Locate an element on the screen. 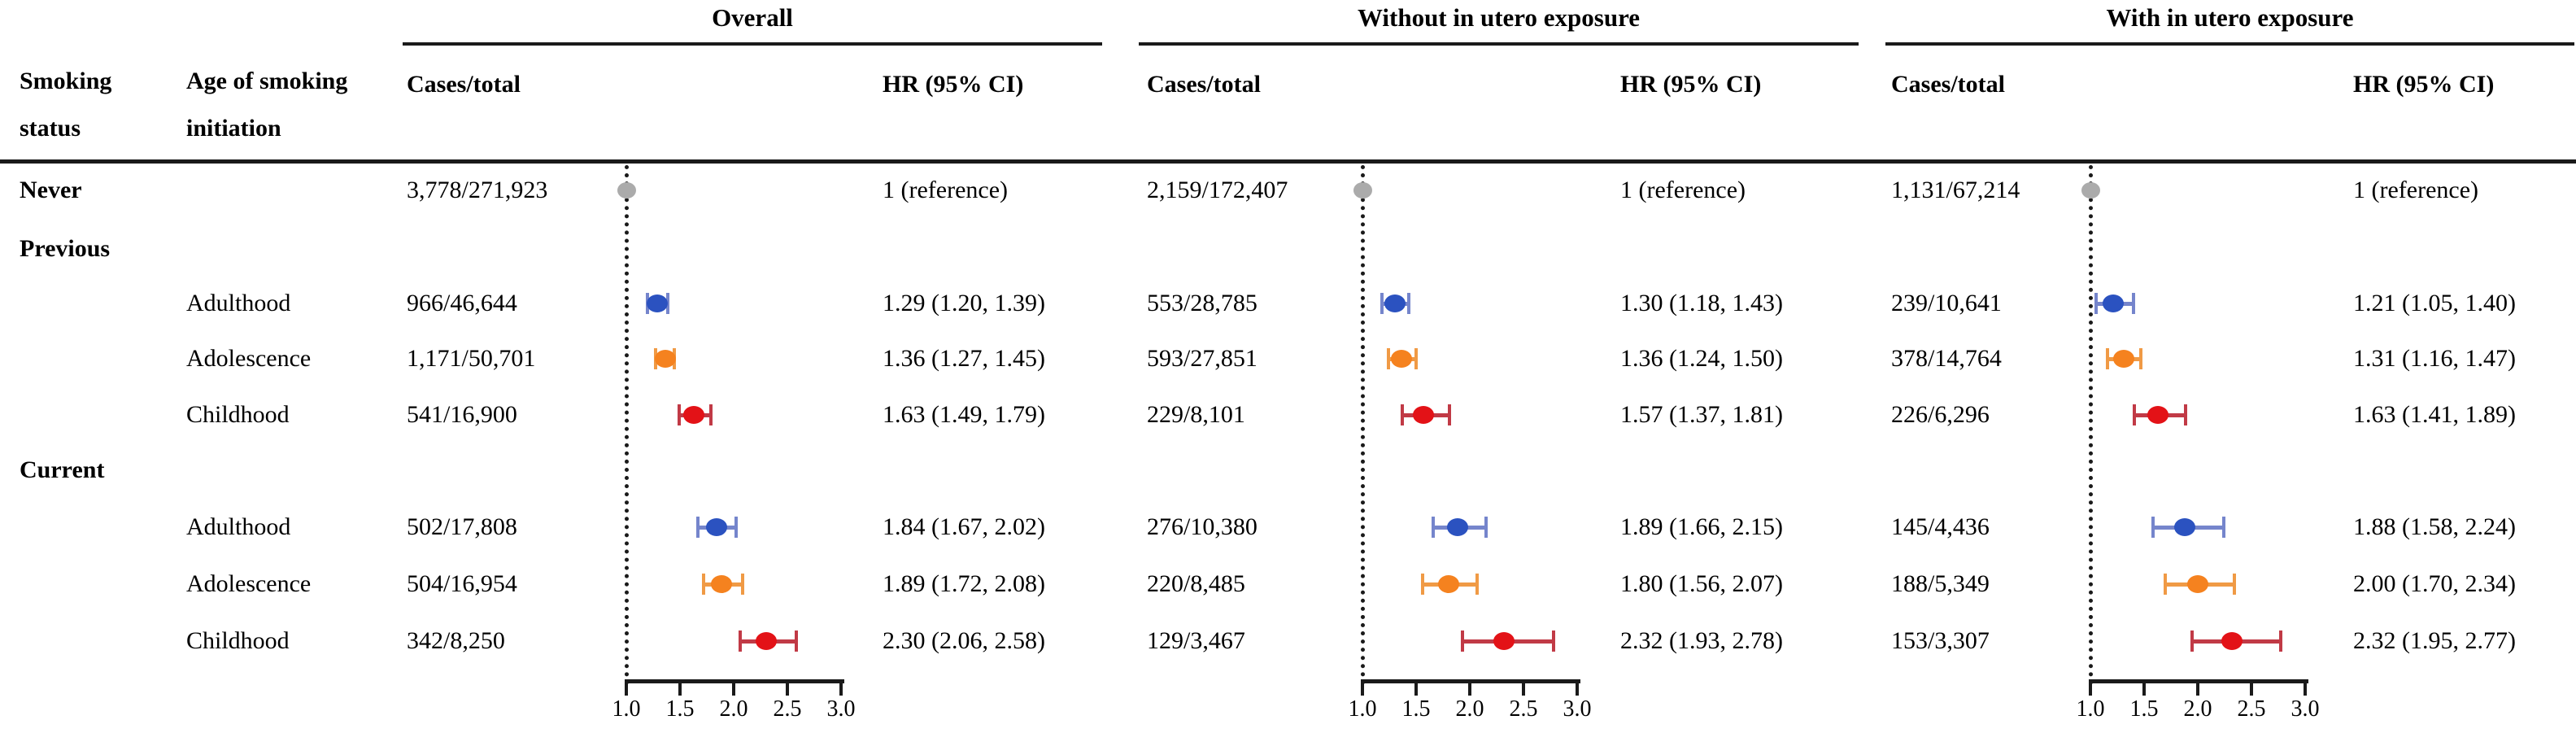 The width and height of the screenshot is (2576, 733). smoking-status-row-label: Current is located at coordinates (62, 469).